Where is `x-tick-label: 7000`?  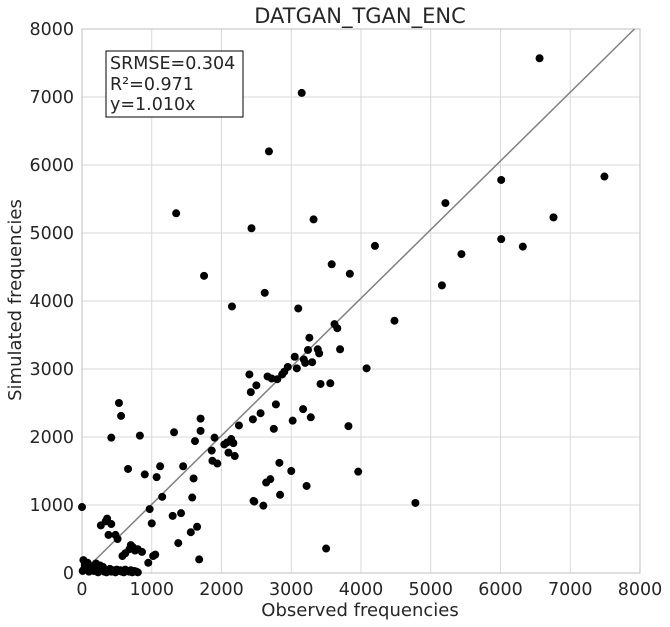
x-tick-label: 7000 is located at coordinates (570, 590).